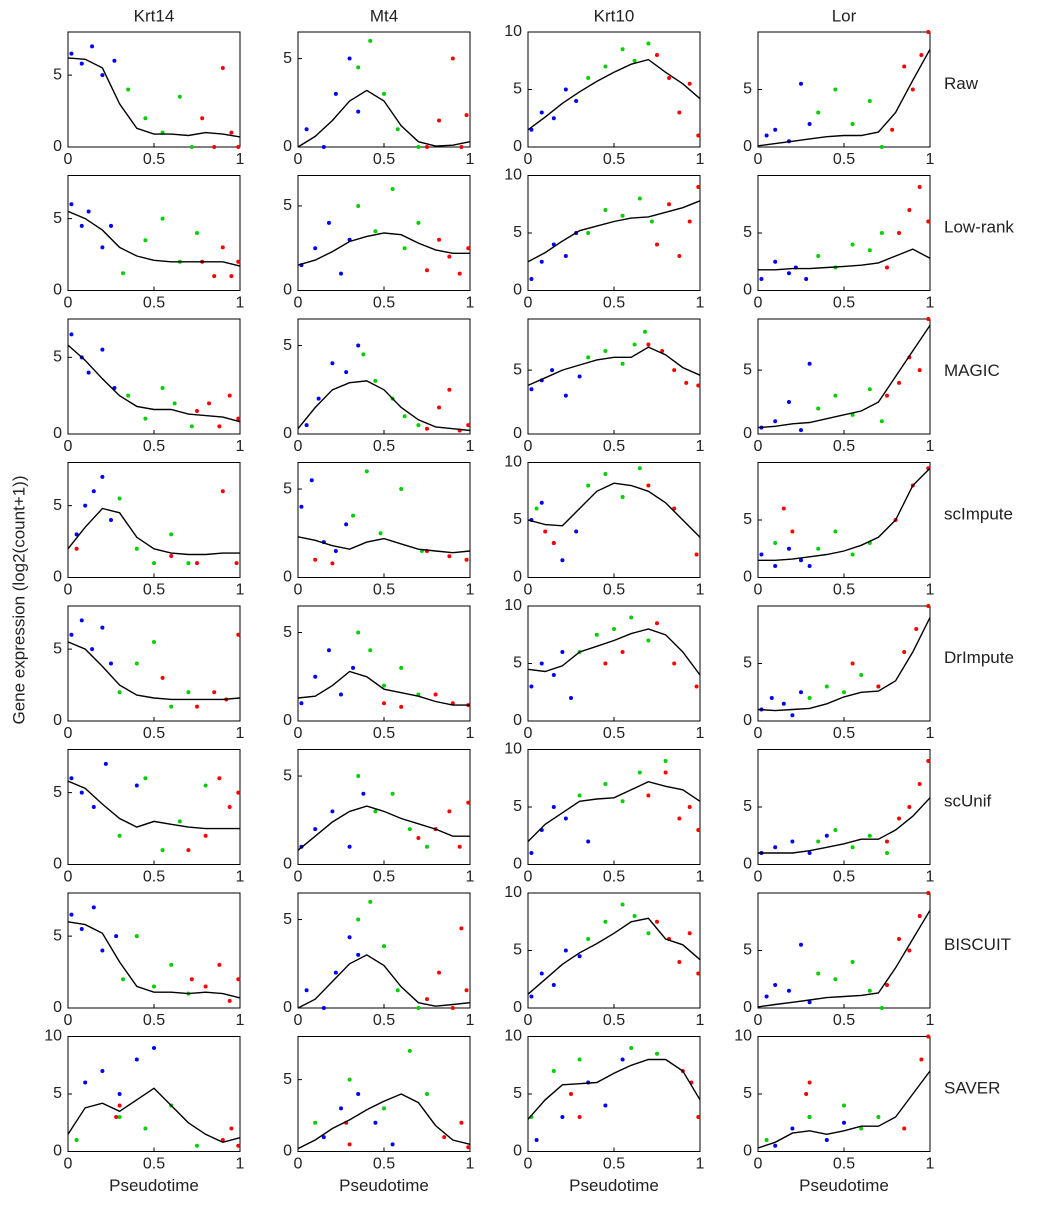 This screenshot has height=1205, width=1044. I want to click on panel: Krt14 0 0.5 1 0 5, so click(148, 87).